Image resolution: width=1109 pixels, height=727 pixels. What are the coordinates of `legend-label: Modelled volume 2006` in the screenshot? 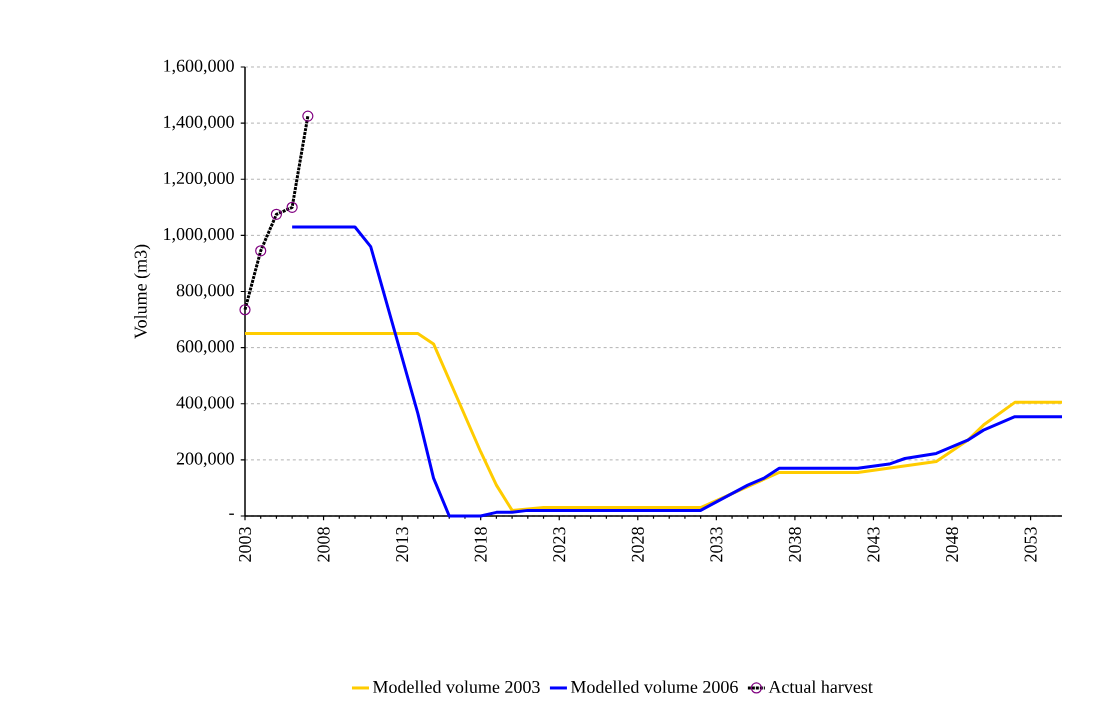 It's located at (654, 687).